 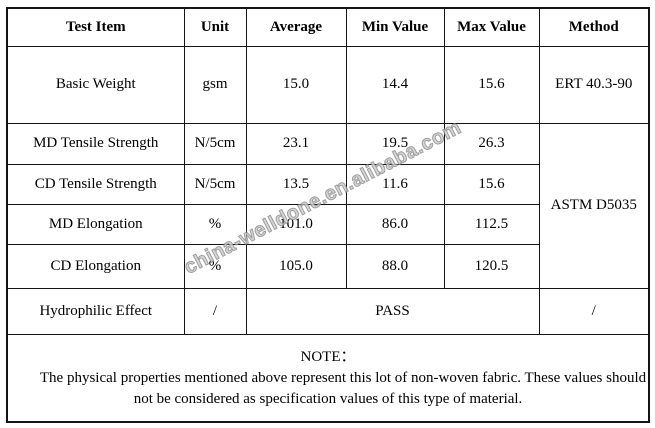 I want to click on cd-tensile-unit: N/5cm, so click(x=215, y=184).